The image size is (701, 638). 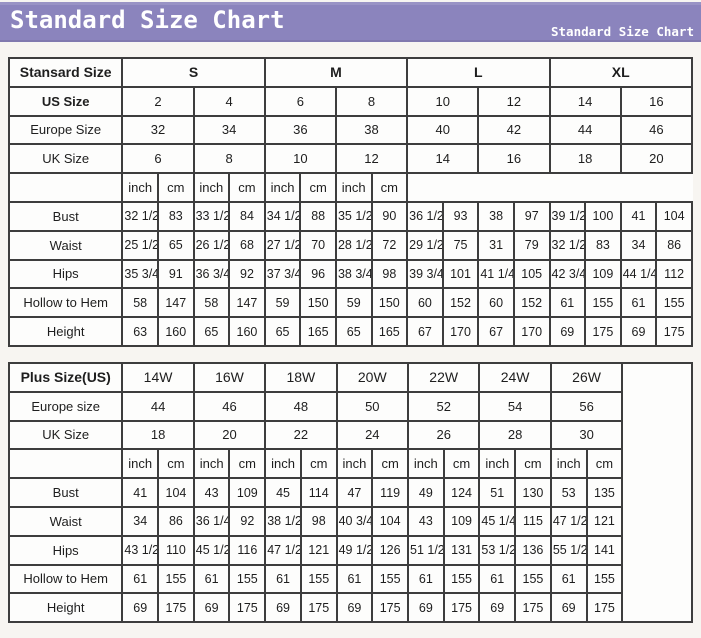 What do you see at coordinates (229, 101) in the screenshot?
I see `size-value-cell: 4` at bounding box center [229, 101].